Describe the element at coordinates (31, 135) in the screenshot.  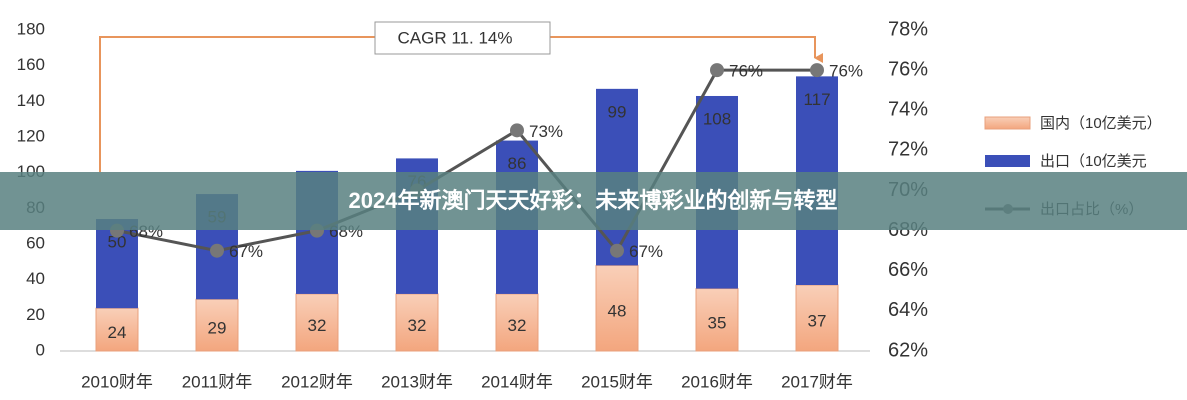
I see `y-tick-label: 120` at that location.